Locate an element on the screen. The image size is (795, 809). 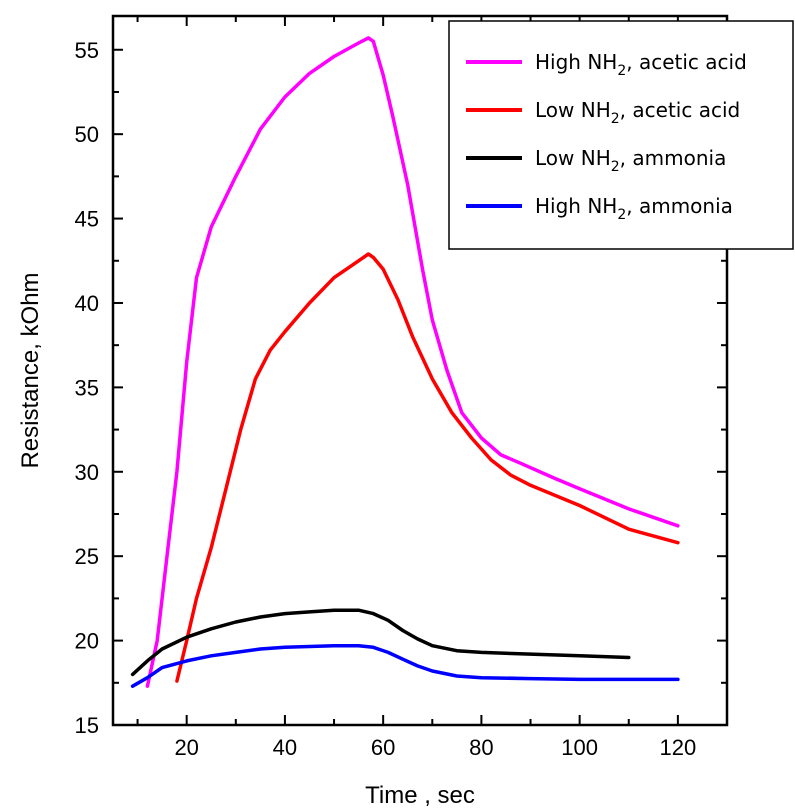
y-axis-title: Resistance, kOhm is located at coordinates (30, 370).